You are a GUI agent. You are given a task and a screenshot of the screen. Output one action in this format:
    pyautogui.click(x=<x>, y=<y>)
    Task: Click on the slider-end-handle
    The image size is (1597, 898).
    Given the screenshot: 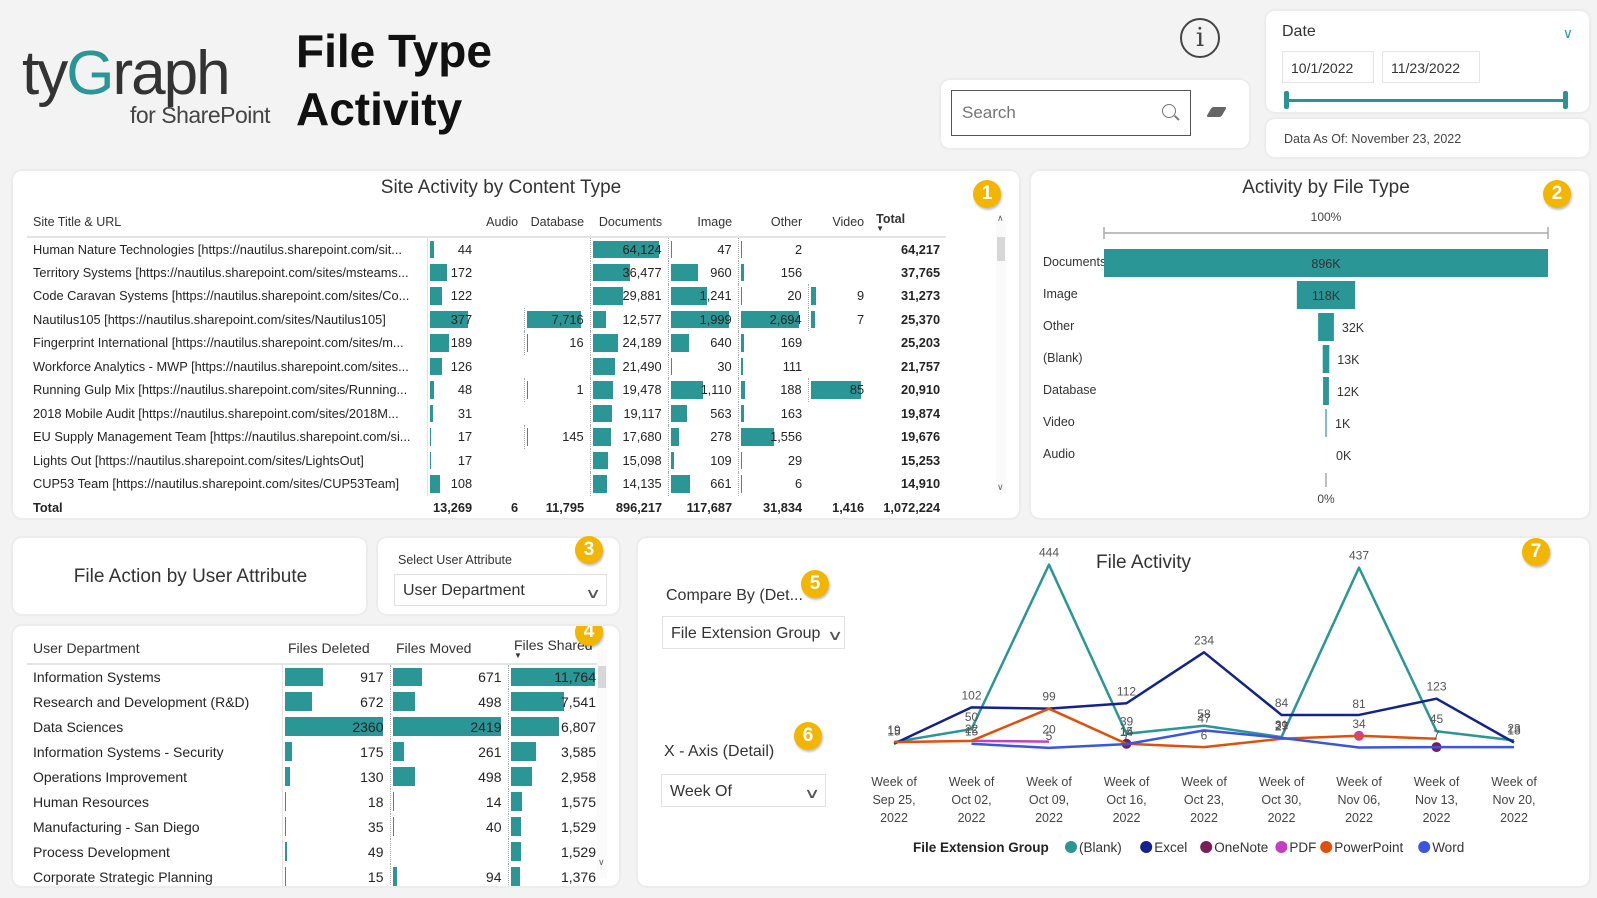 What is the action you would take?
    pyautogui.click(x=1565, y=100)
    